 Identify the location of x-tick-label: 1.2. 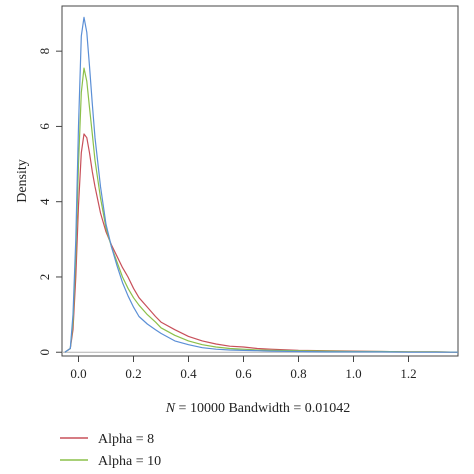
(408, 373).